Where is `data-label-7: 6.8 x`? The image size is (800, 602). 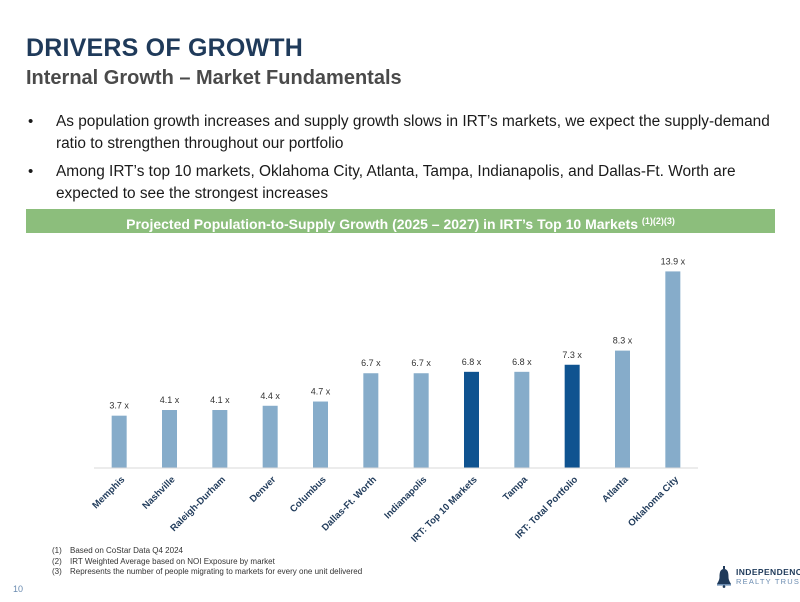
data-label-7: 6.8 x is located at coordinates (472, 362).